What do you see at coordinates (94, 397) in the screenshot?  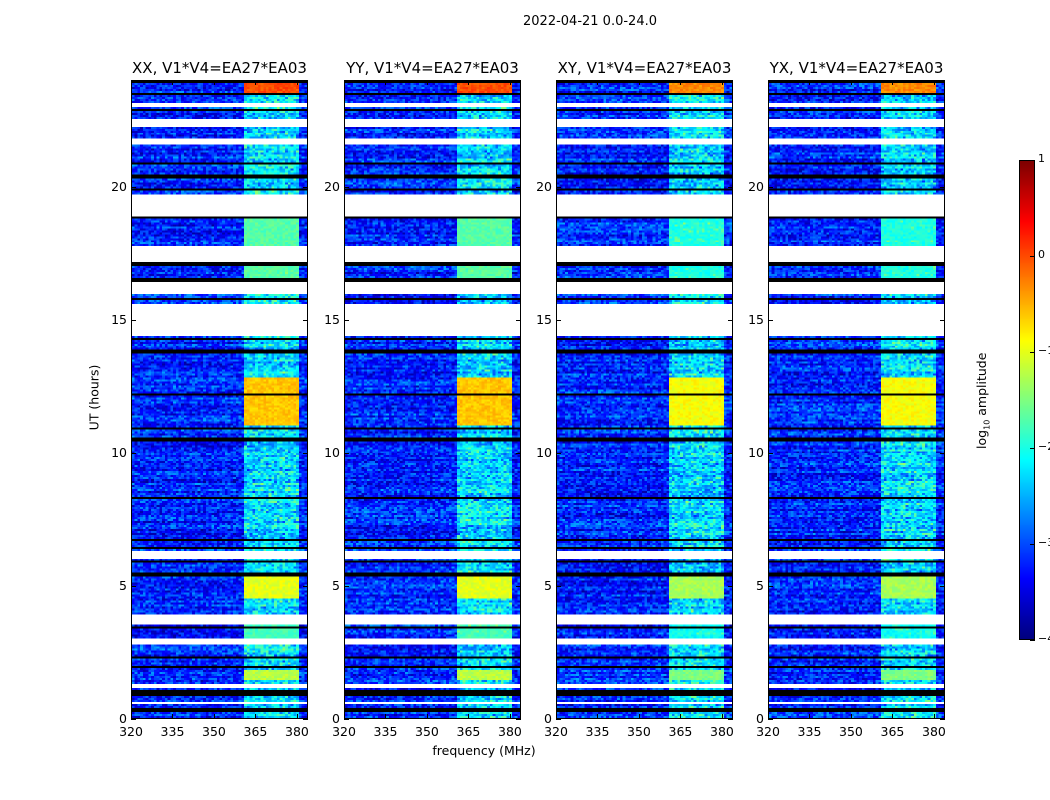 I see `y-axis-label: UT (hours)` at bounding box center [94, 397].